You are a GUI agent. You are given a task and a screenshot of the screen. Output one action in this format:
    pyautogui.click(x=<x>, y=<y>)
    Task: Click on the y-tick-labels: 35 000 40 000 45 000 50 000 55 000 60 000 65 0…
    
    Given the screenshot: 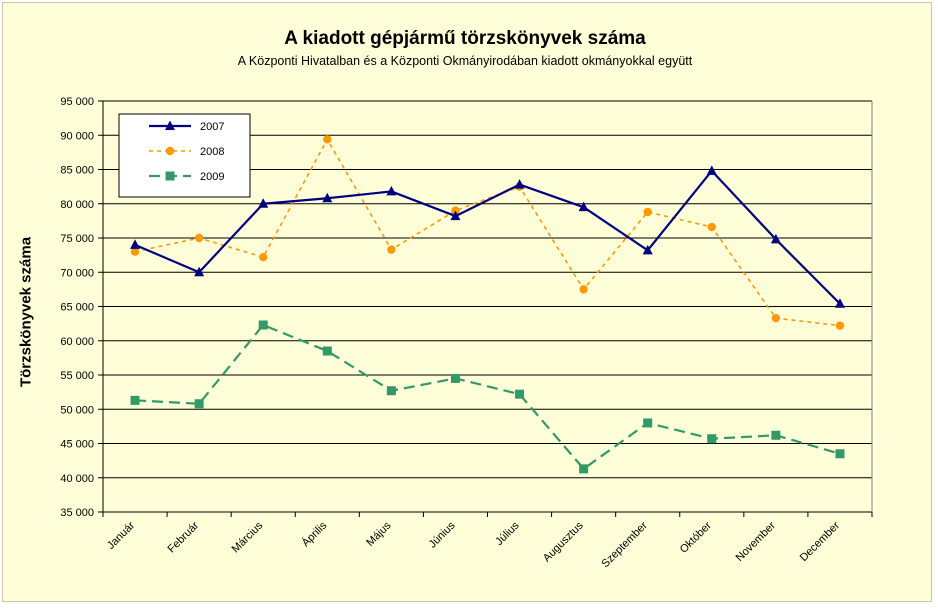 What is the action you would take?
    pyautogui.click(x=77, y=307)
    